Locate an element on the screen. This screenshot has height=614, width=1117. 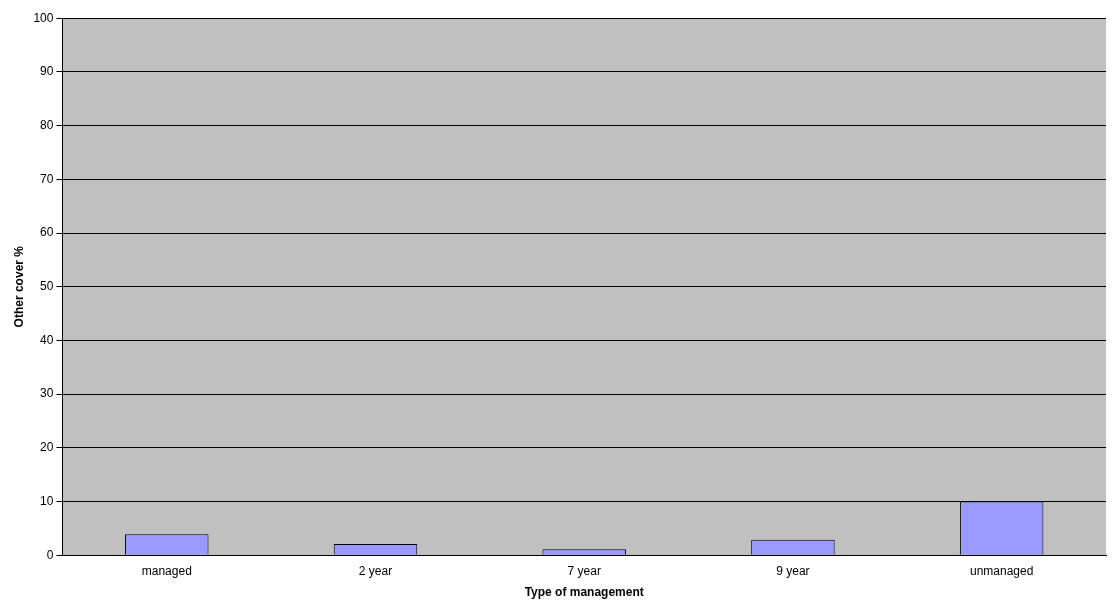
y-tick-label: 70 is located at coordinates (47, 178).